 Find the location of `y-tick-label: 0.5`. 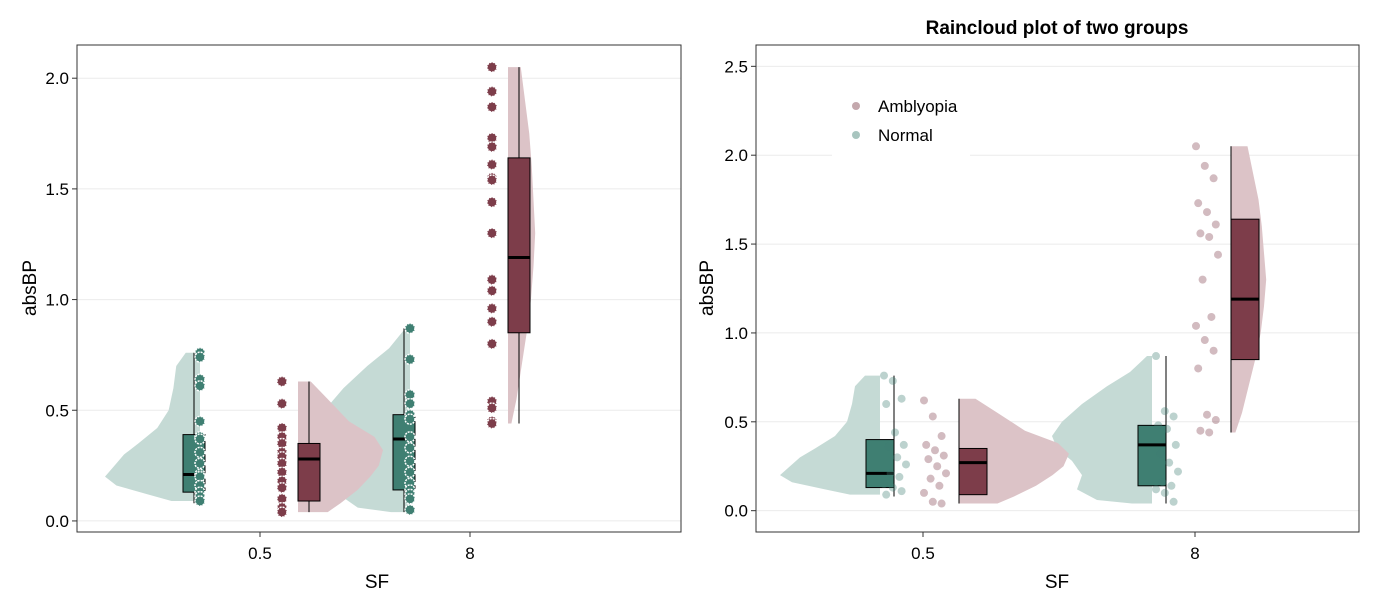

y-tick-label: 0.5 is located at coordinates (57, 410).